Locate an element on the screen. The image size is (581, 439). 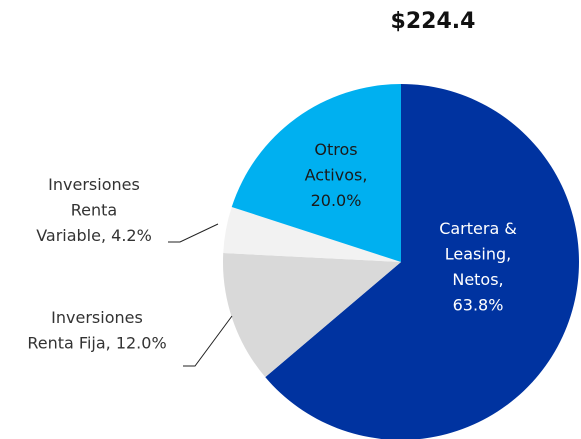
data-label: Cartera & Leasing, Netos, 63.8% is located at coordinates (478, 267).